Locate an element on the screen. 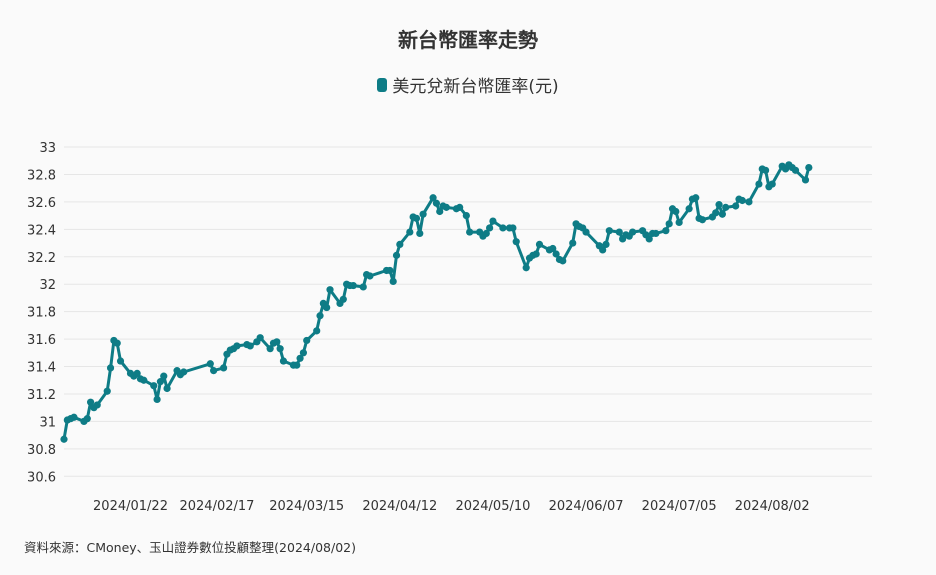 The height and width of the screenshot is (575, 936). legend: 美元兌新台幣匯率(元) is located at coordinates (468, 84).